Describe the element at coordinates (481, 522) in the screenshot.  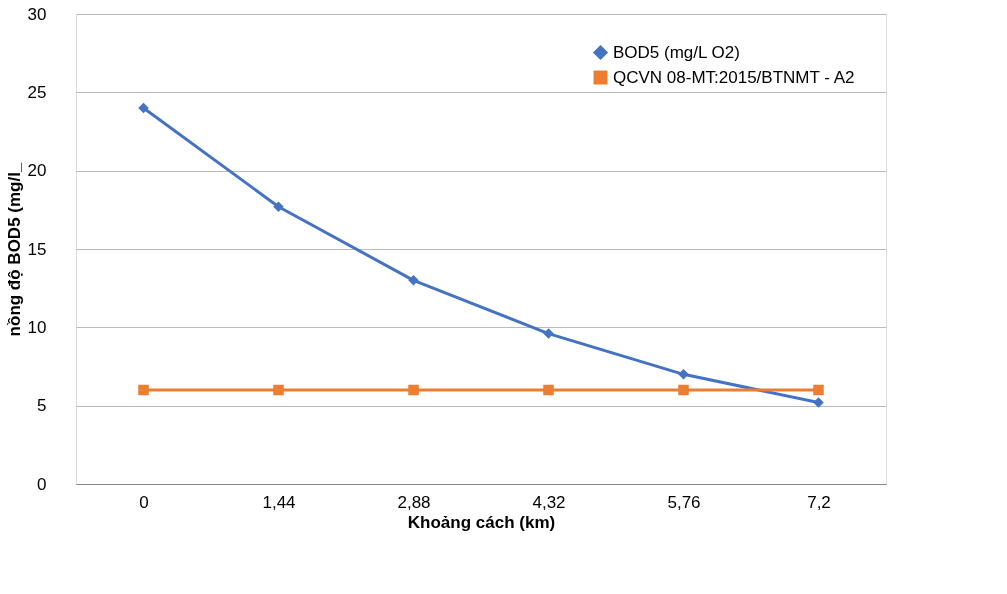
I see `x-axis-title: Khoảng cách (km)` at that location.